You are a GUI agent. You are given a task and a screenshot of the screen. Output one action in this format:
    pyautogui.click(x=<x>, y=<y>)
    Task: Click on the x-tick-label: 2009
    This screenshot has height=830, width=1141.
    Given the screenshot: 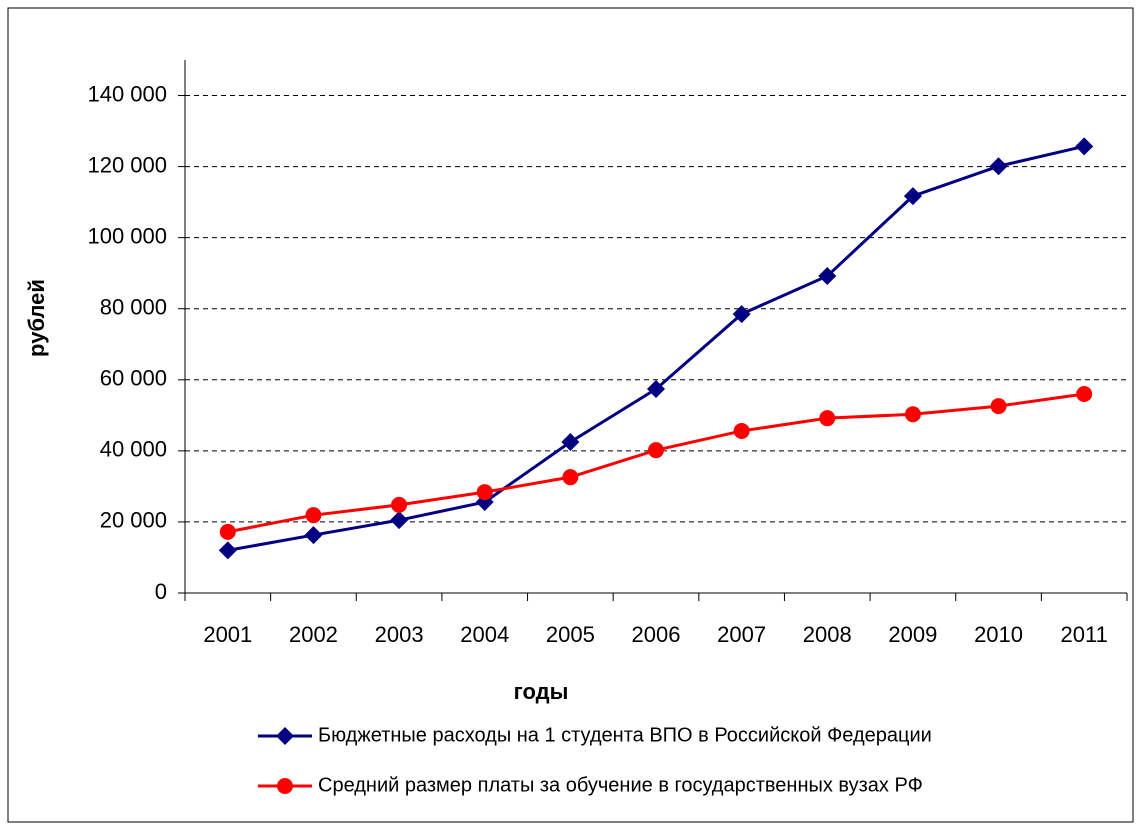 What is the action you would take?
    pyautogui.click(x=912, y=634)
    